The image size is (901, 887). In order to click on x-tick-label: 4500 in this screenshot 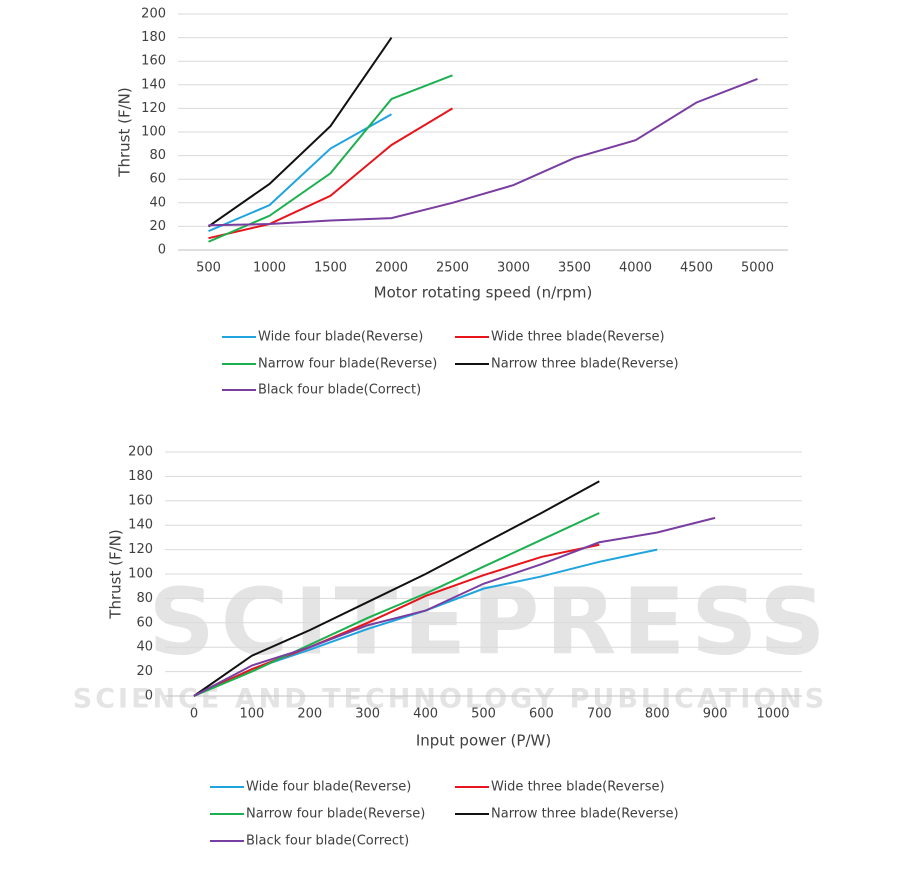, I will do `click(696, 268)`.